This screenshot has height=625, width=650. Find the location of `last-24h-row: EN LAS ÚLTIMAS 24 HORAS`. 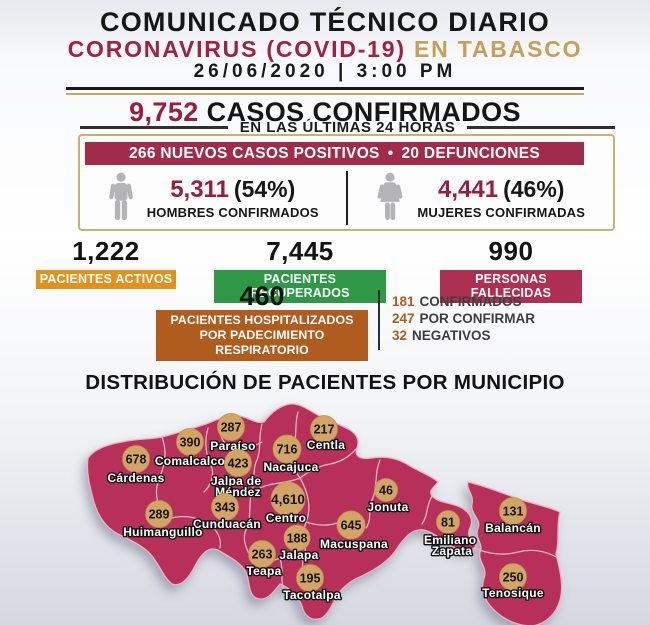

last-24h-row: EN LAS ÚLTIMAS 24 HORAS is located at coordinates (347, 127).